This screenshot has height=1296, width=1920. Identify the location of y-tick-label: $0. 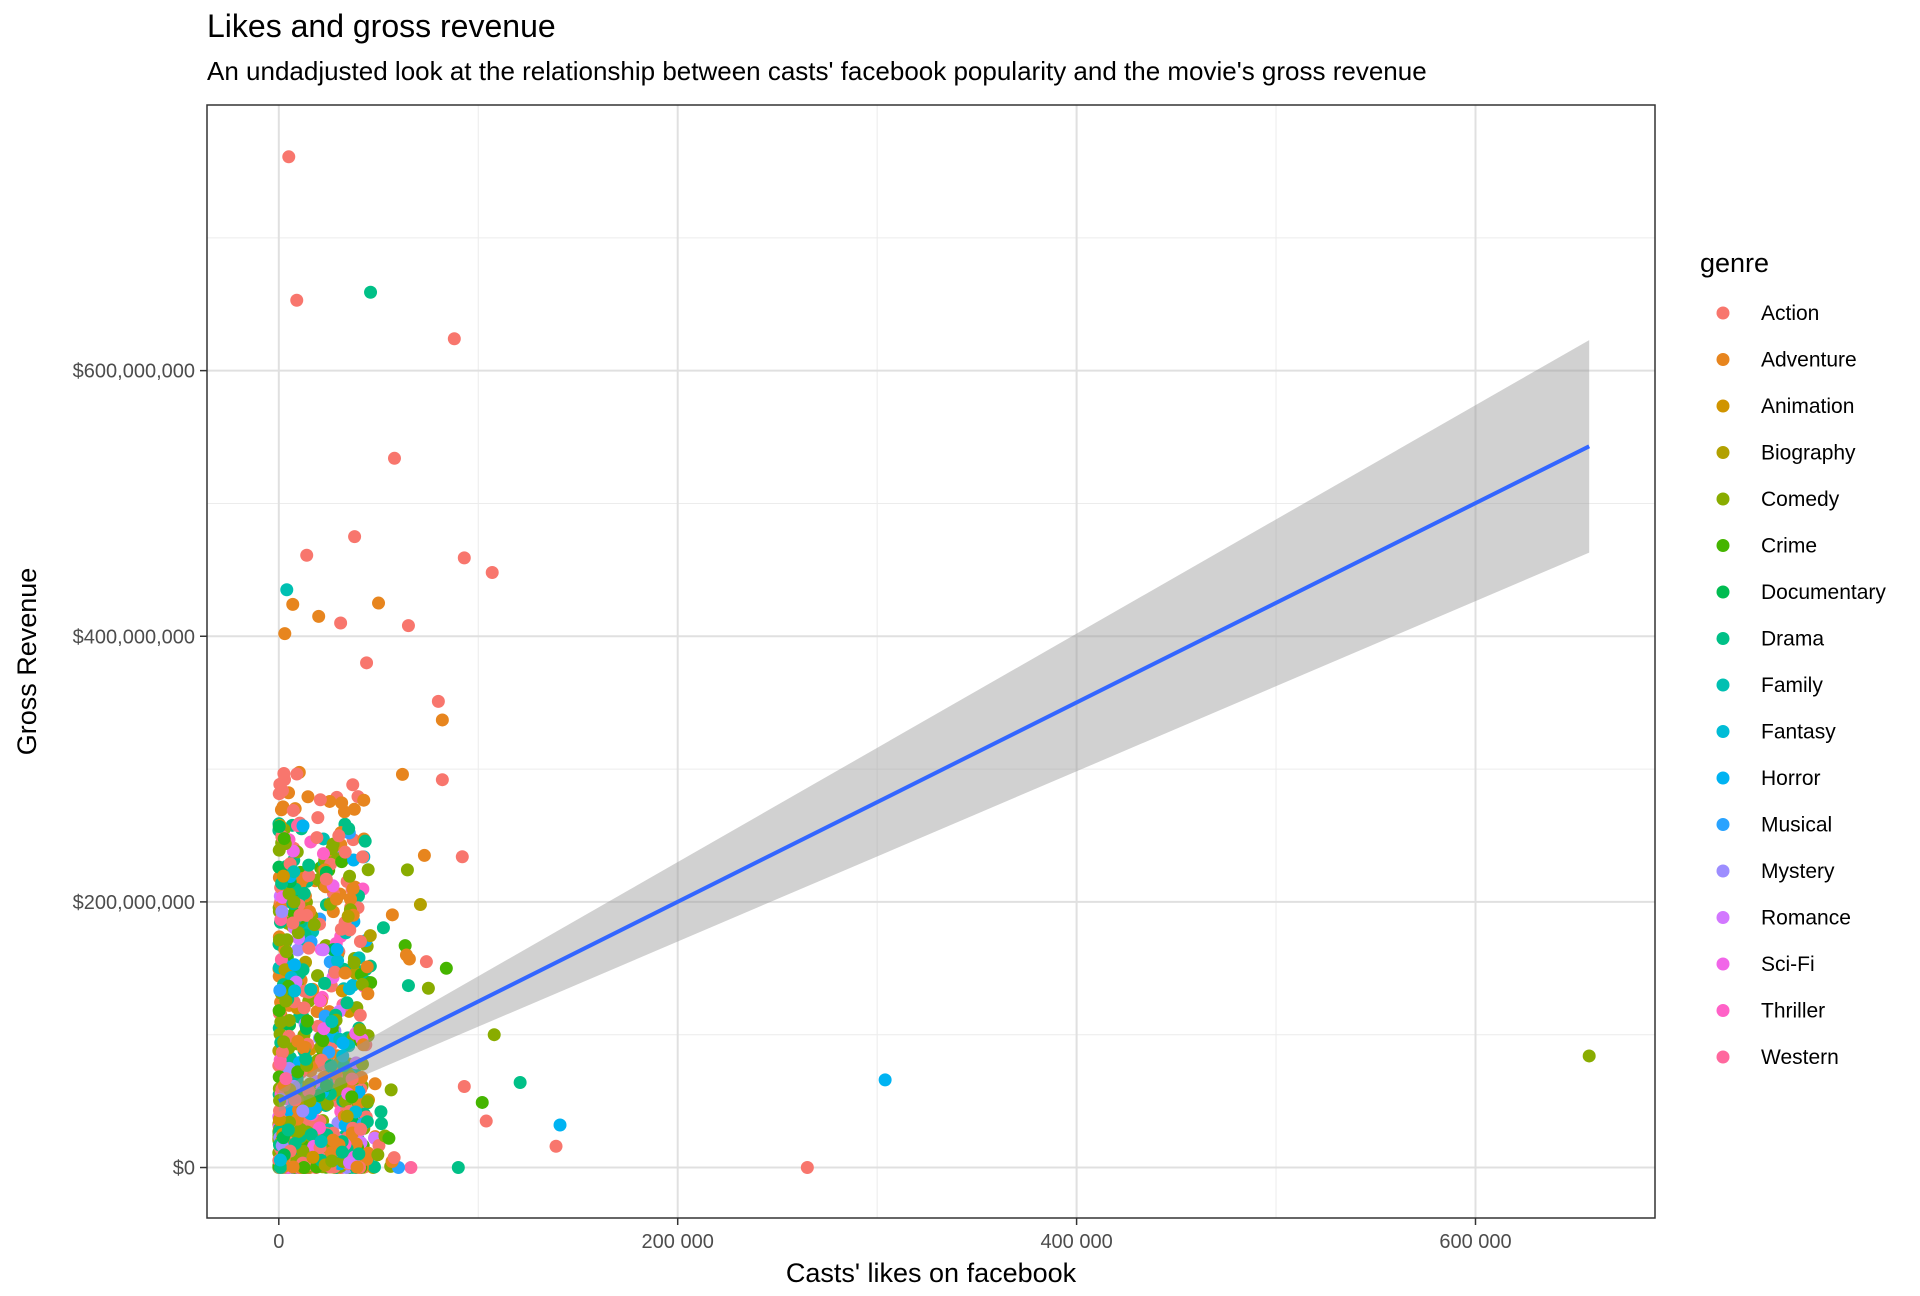
(184, 1169).